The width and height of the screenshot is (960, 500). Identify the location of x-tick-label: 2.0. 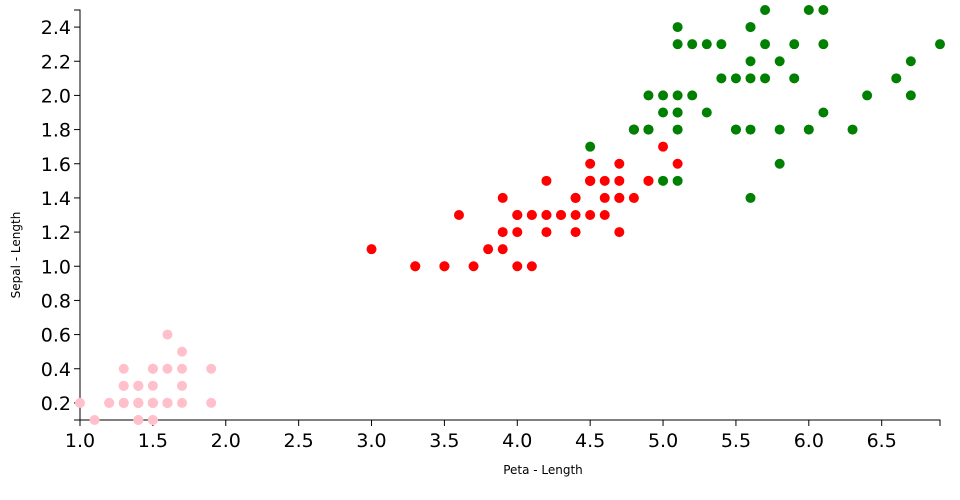
(226, 441).